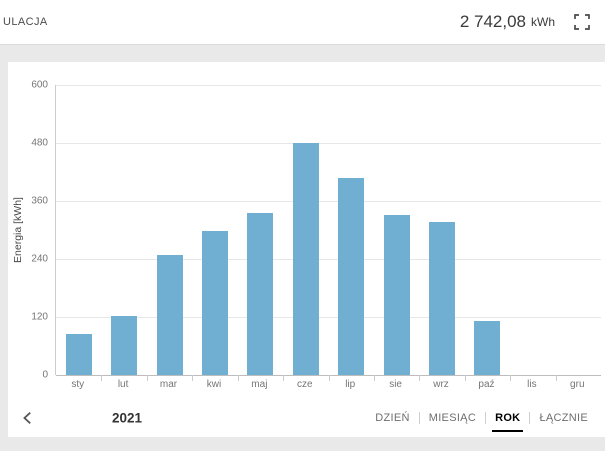 The width and height of the screenshot is (605, 451). Describe the element at coordinates (396, 294) in the screenshot. I see `bar-sie` at that location.